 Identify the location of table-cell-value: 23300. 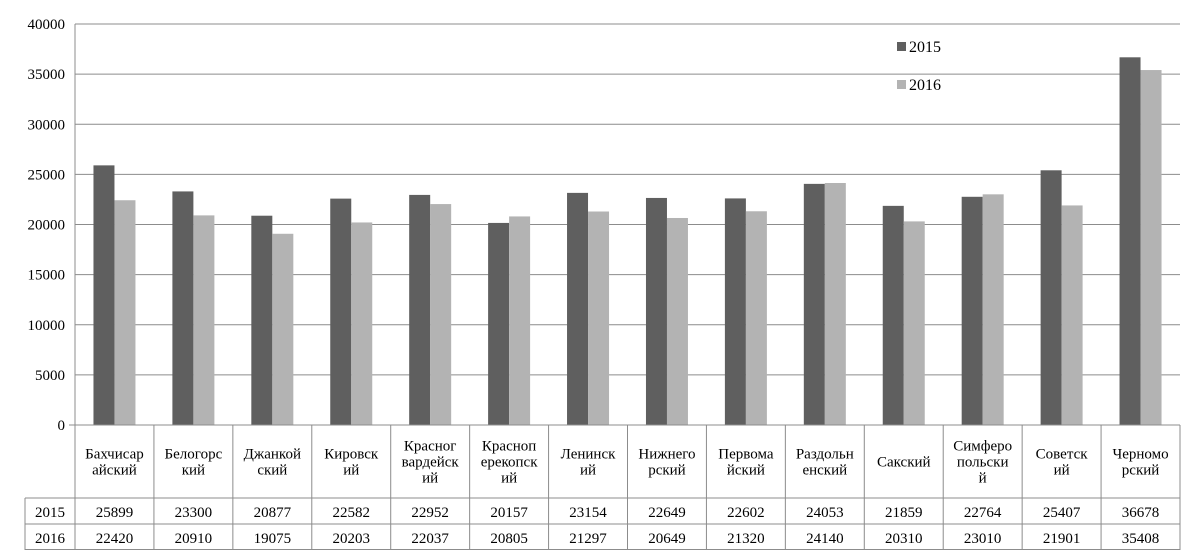
(194, 513).